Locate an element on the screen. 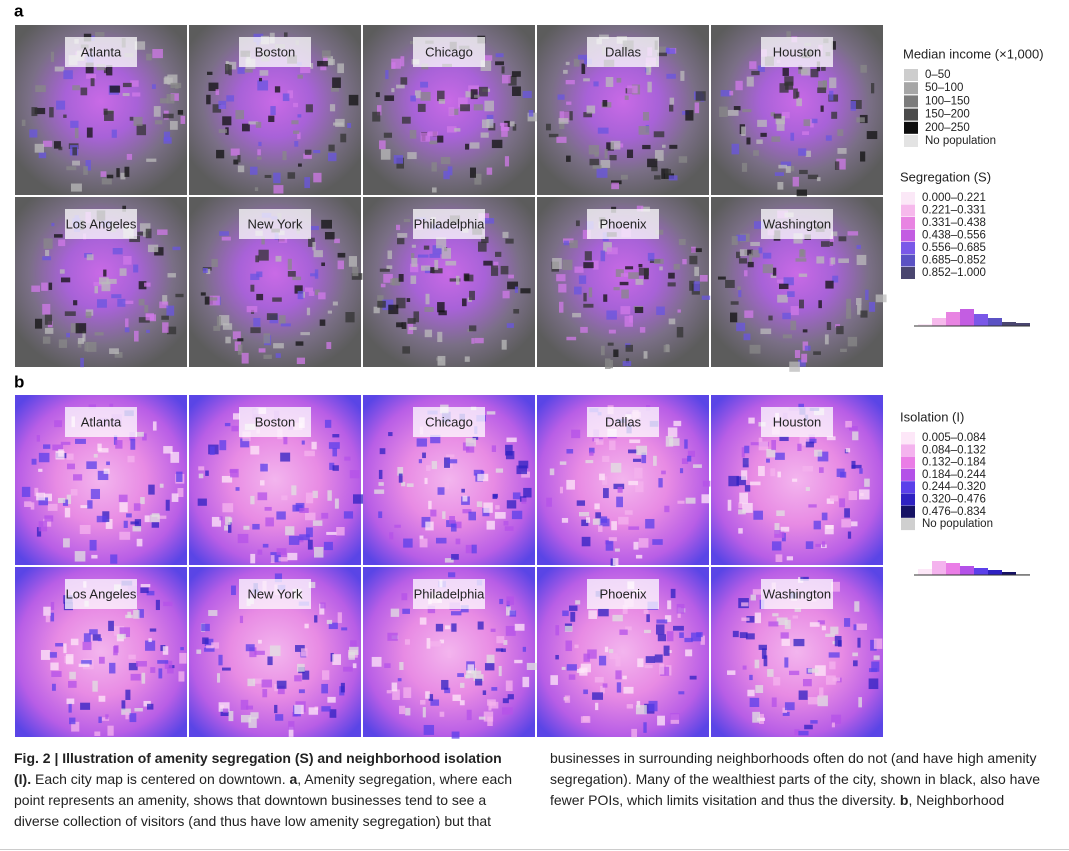  city-label: Washington is located at coordinates (797, 593).